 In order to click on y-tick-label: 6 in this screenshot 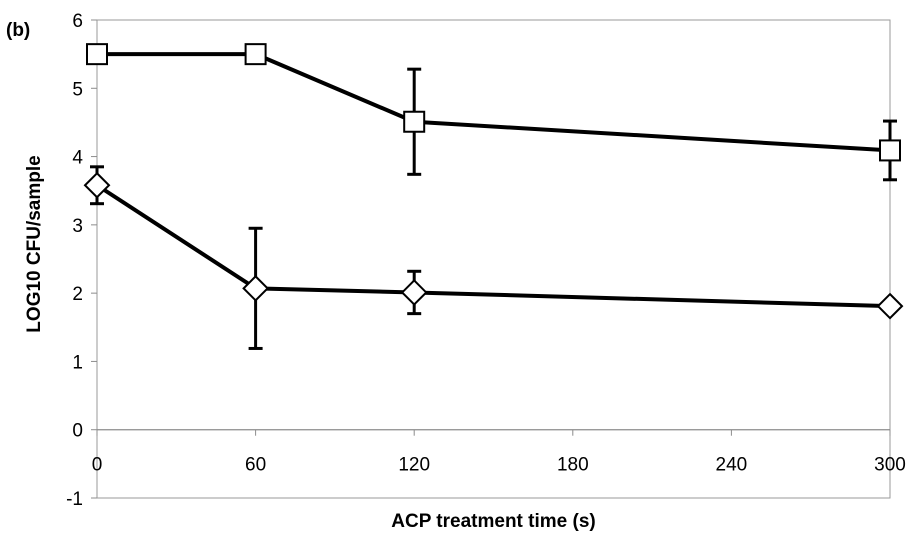, I will do `click(77, 21)`.